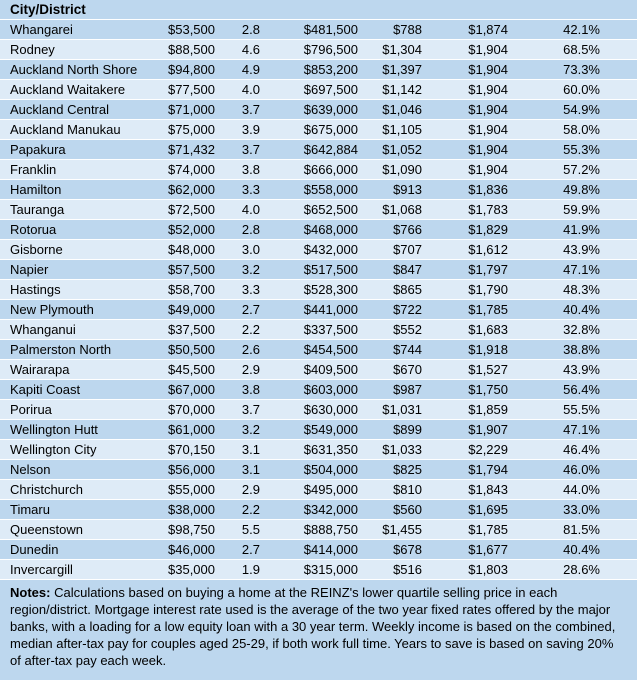 This screenshot has height=680, width=637. What do you see at coordinates (390, 489) in the screenshot?
I see `value-cell: $810` at bounding box center [390, 489].